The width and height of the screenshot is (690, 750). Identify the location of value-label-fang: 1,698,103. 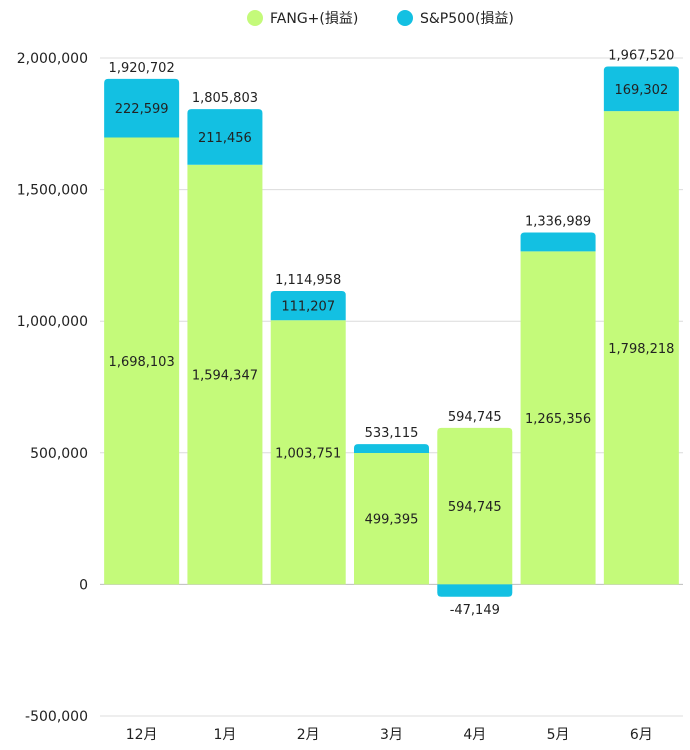
(142, 362).